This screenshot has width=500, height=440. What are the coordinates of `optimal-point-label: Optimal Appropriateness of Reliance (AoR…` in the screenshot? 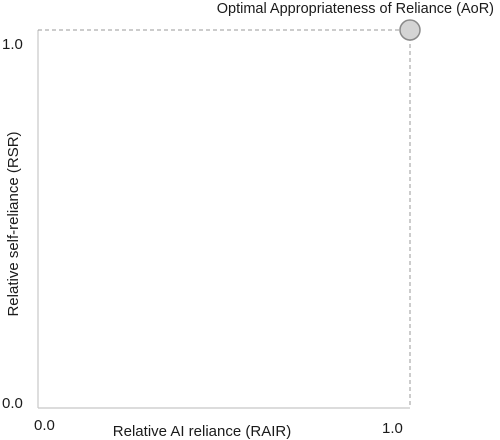 It's located at (355, 9).